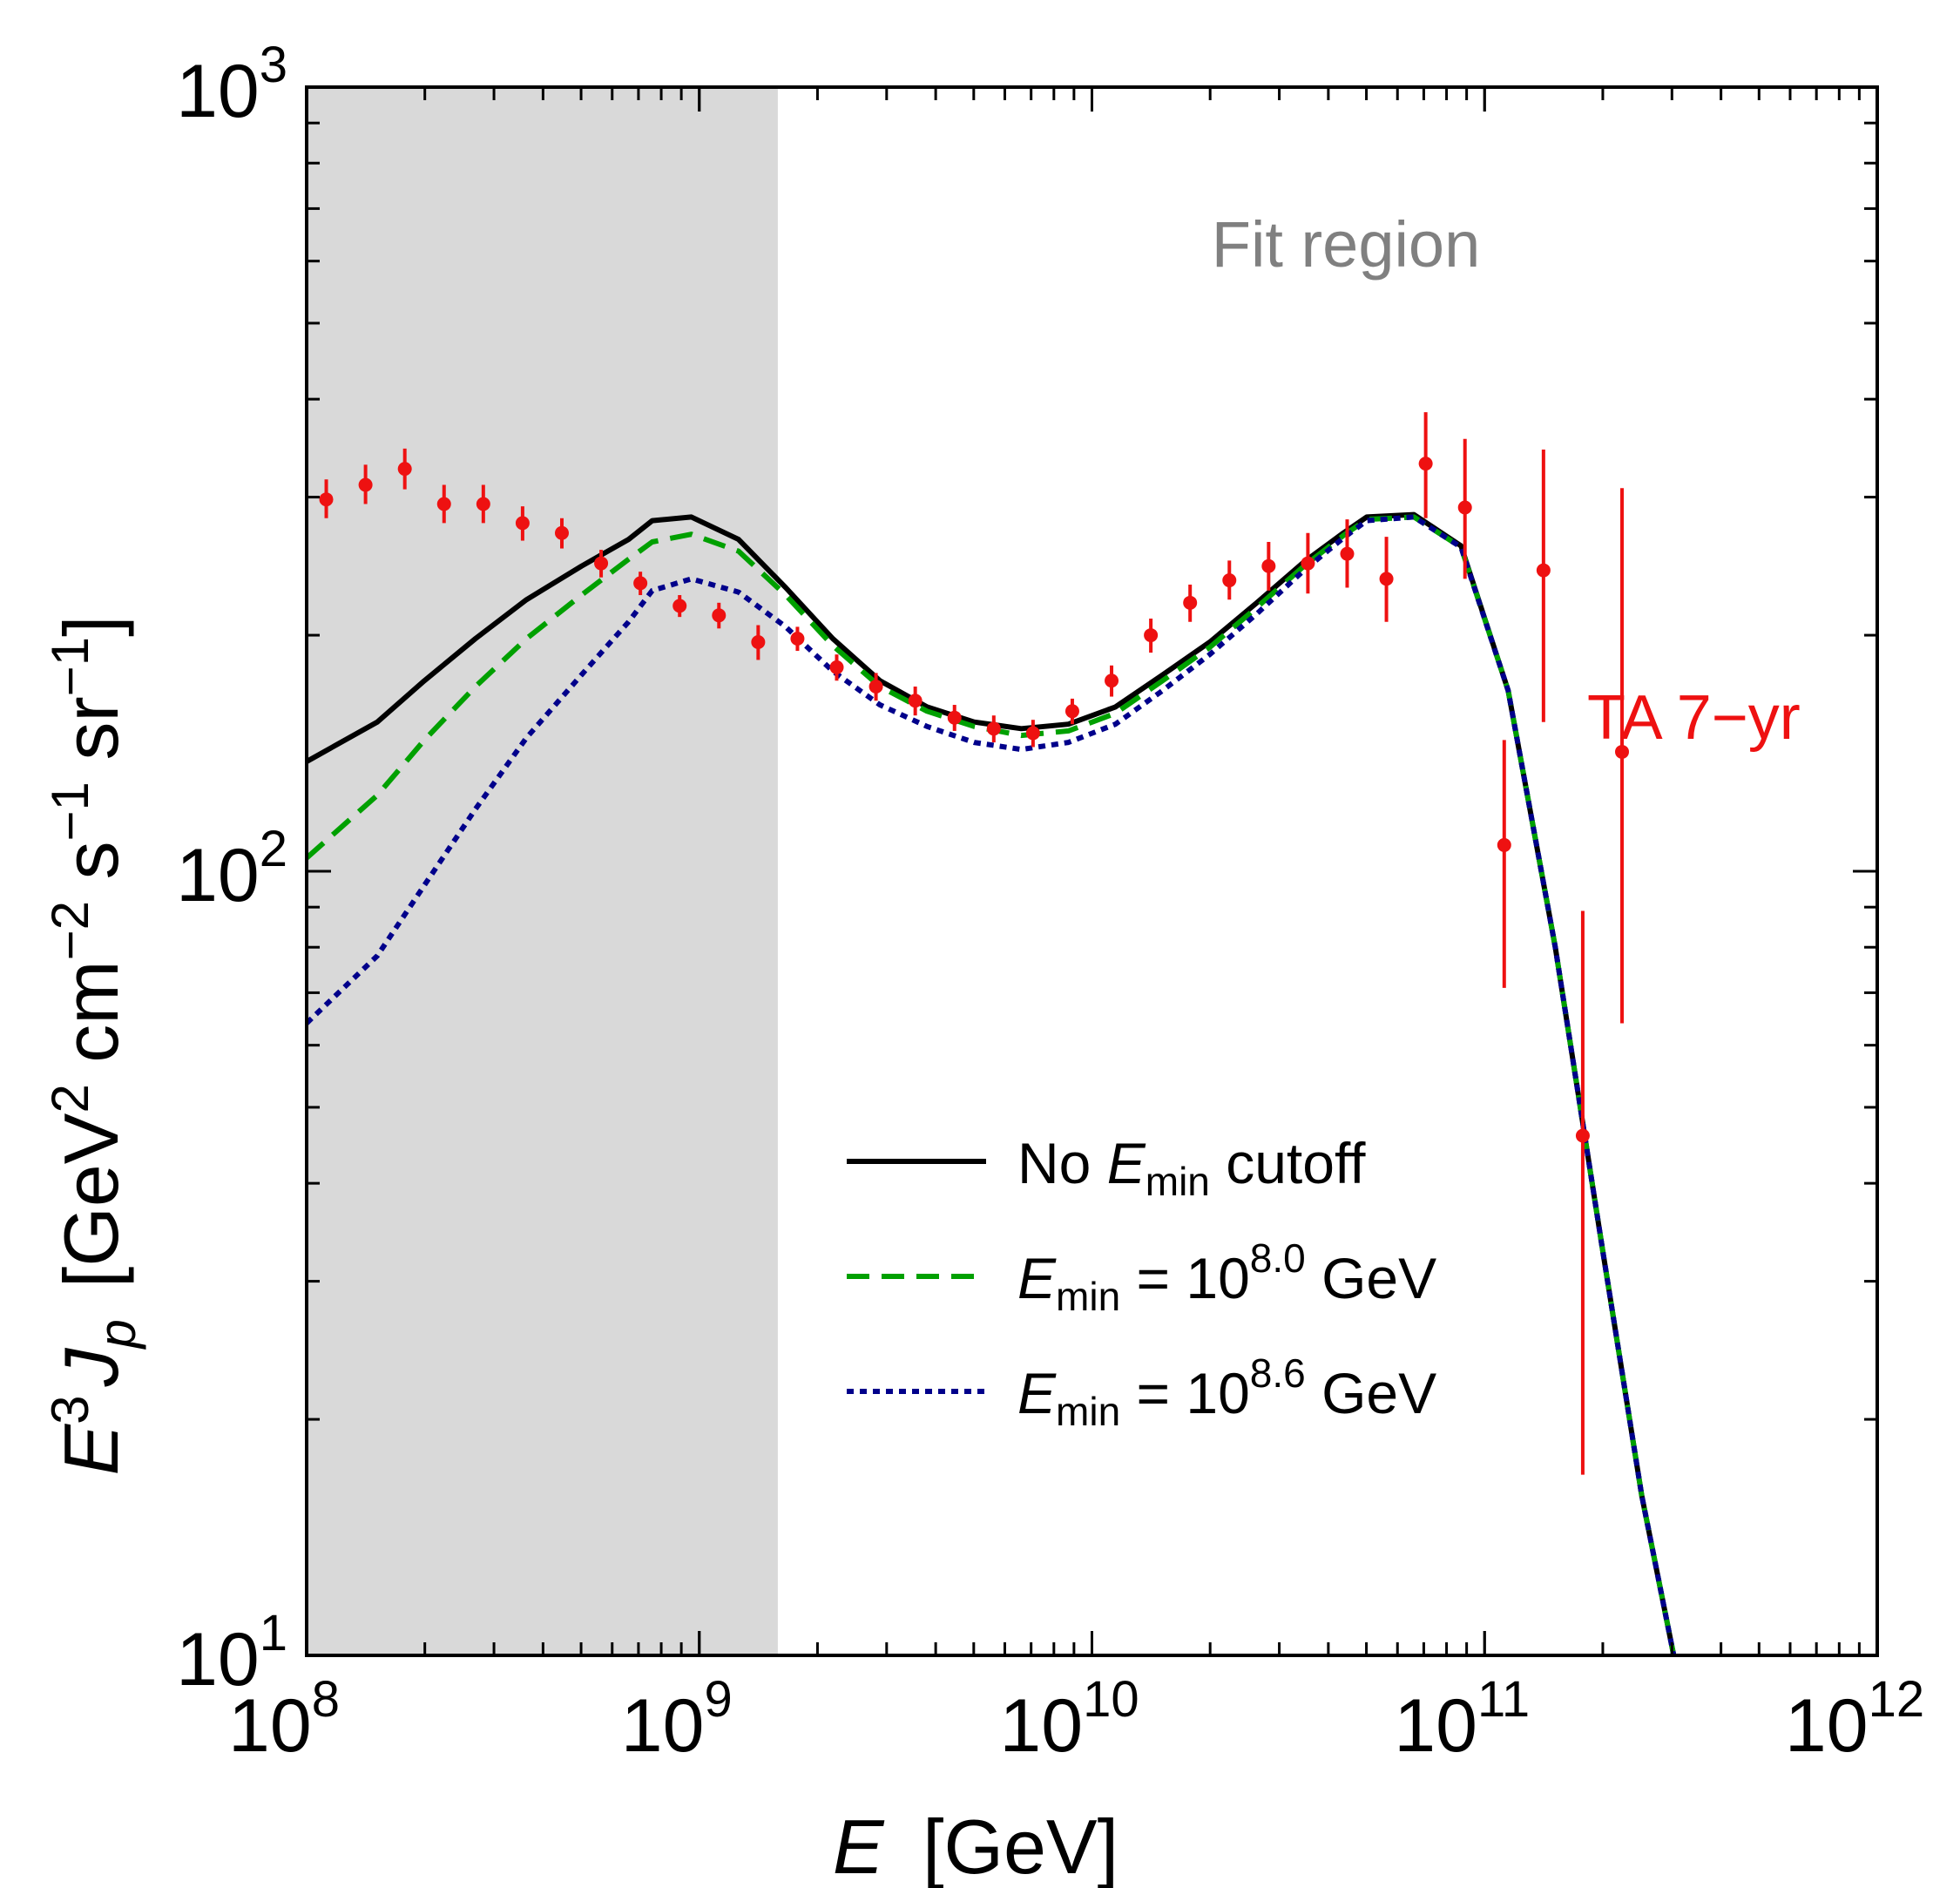 This screenshot has width=1960, height=1888. Describe the element at coordinates (231, 85) in the screenshot. I see `y-tick-label: 10³` at that location.